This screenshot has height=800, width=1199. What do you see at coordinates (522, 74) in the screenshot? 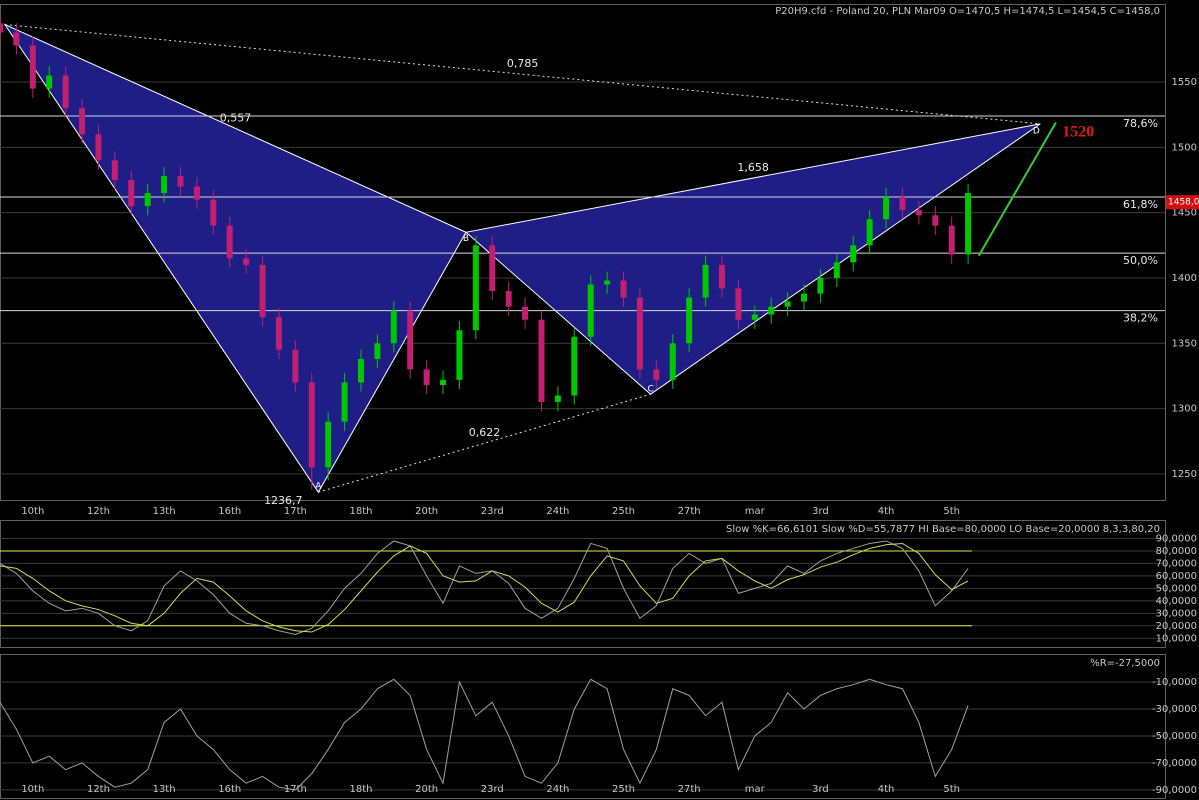
I see `pattern-dotted-line` at bounding box center [522, 74].